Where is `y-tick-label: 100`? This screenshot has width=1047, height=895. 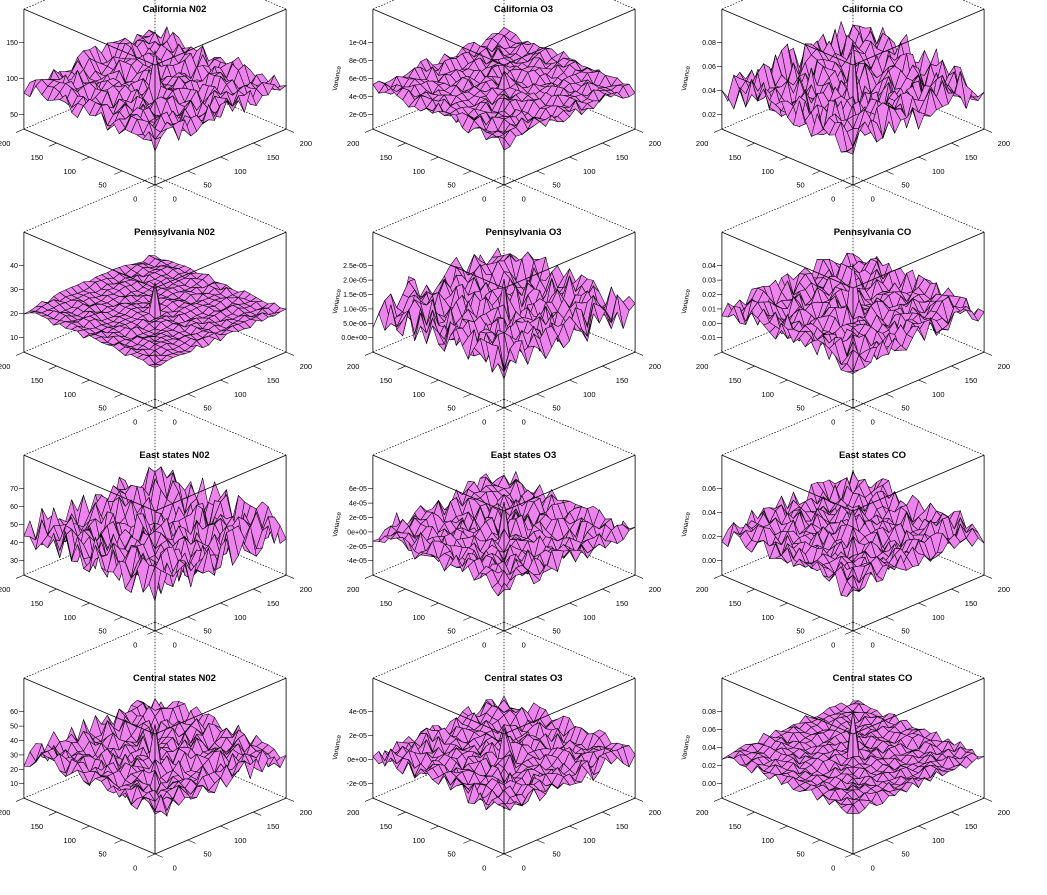
y-tick-label: 100 is located at coordinates (69, 617).